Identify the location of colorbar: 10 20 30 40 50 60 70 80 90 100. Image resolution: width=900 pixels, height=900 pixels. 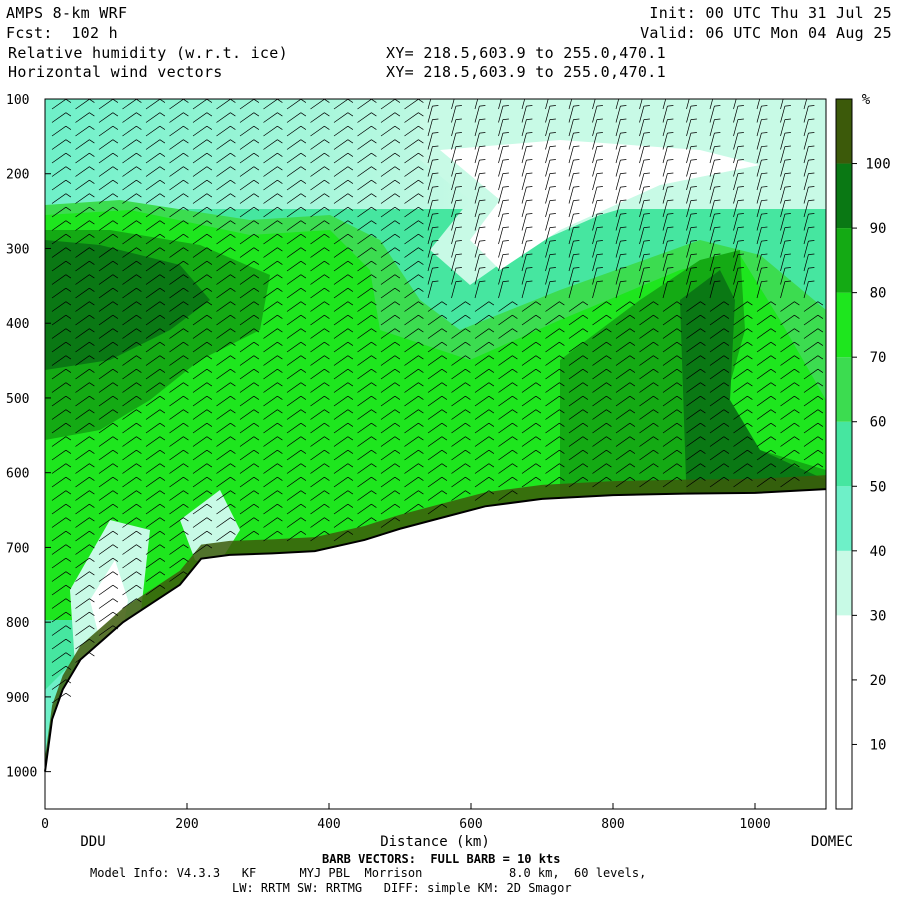
(863, 454).